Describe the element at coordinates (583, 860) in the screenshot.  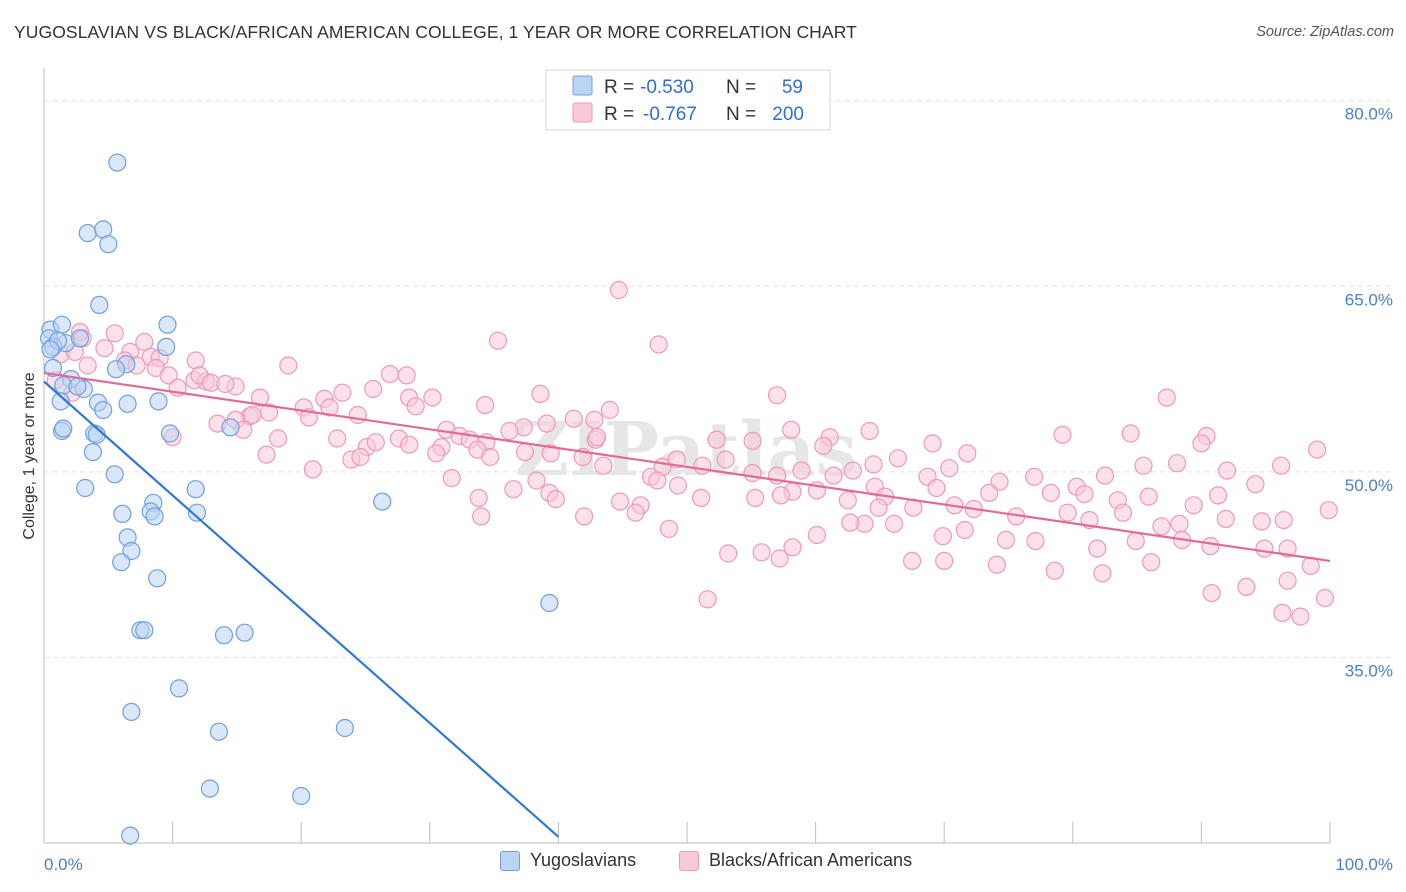
I see `legend-label-yugoslavians: Yugoslavians` at that location.